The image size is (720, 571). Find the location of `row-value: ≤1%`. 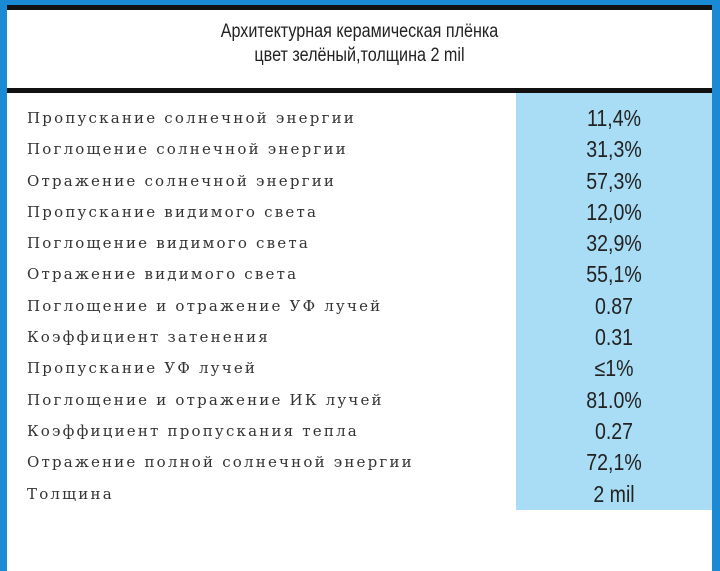

row-value: ≤1% is located at coordinates (614, 368).